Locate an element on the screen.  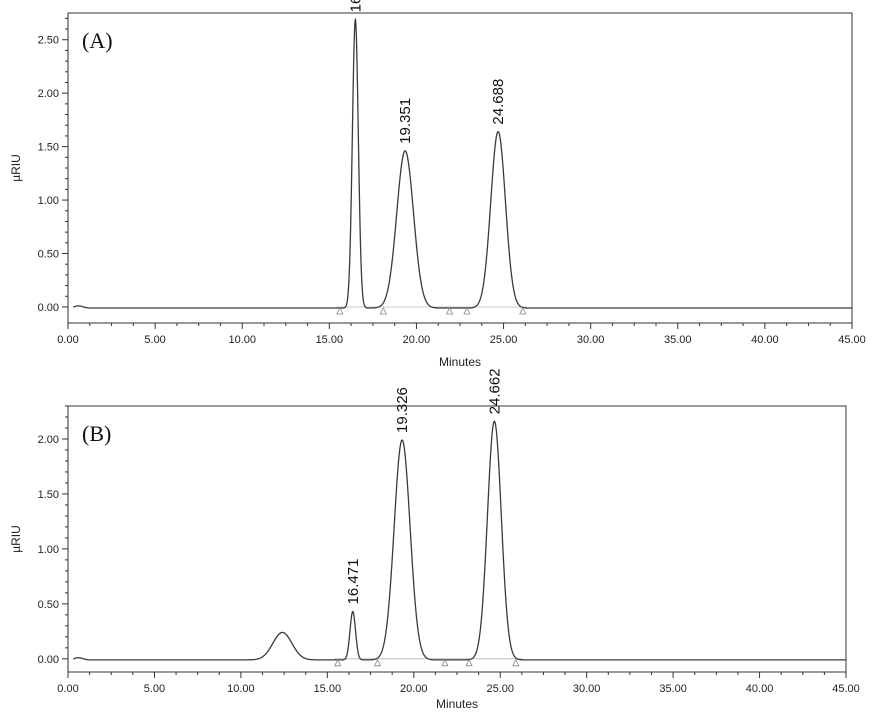
peak-label: 16.471 is located at coordinates (353, 582).